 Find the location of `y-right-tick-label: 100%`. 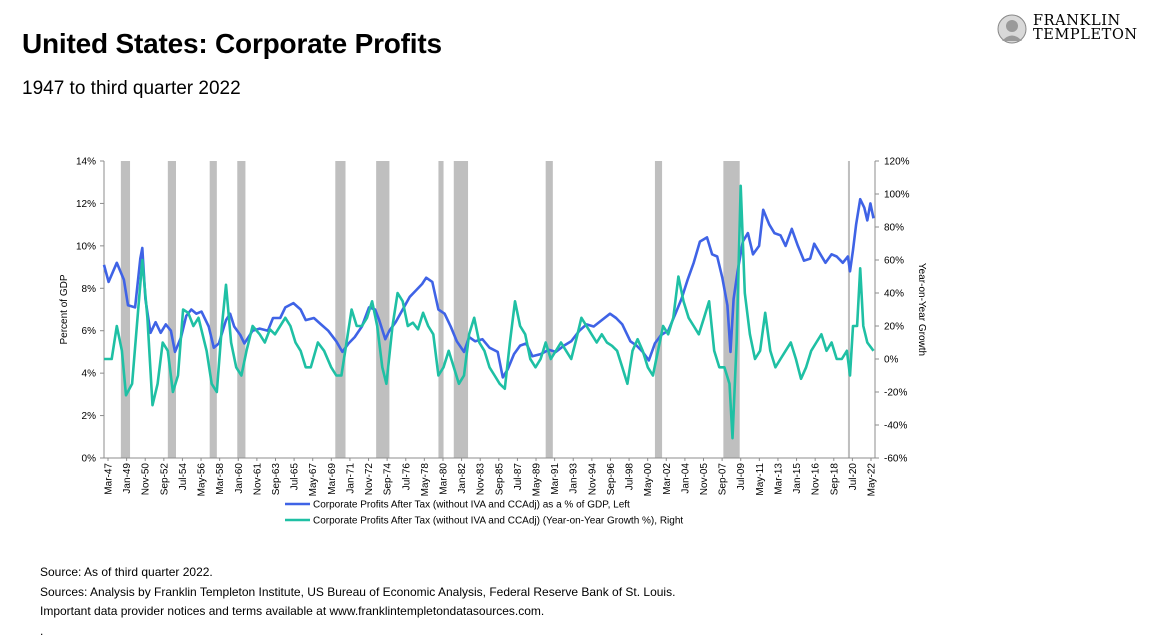

y-right-tick-label: 100% is located at coordinates (897, 195).